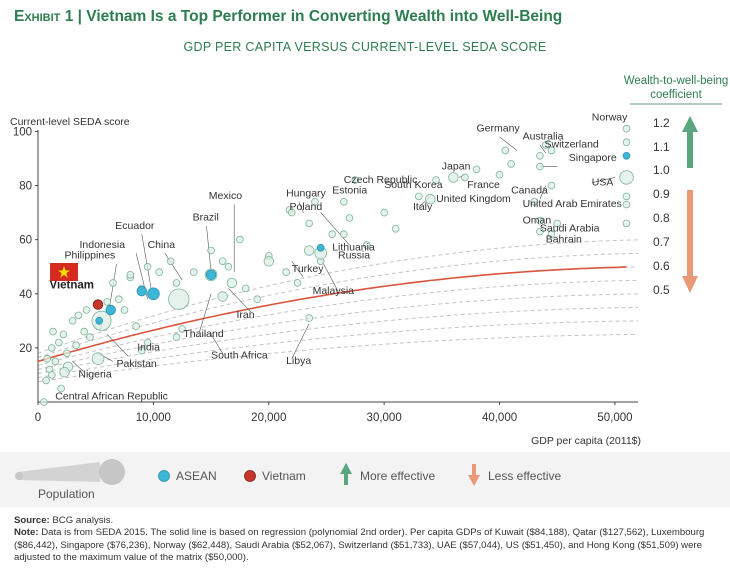 This screenshot has height=575, width=730. I want to click on country-label: Switzerland, so click(572, 145).